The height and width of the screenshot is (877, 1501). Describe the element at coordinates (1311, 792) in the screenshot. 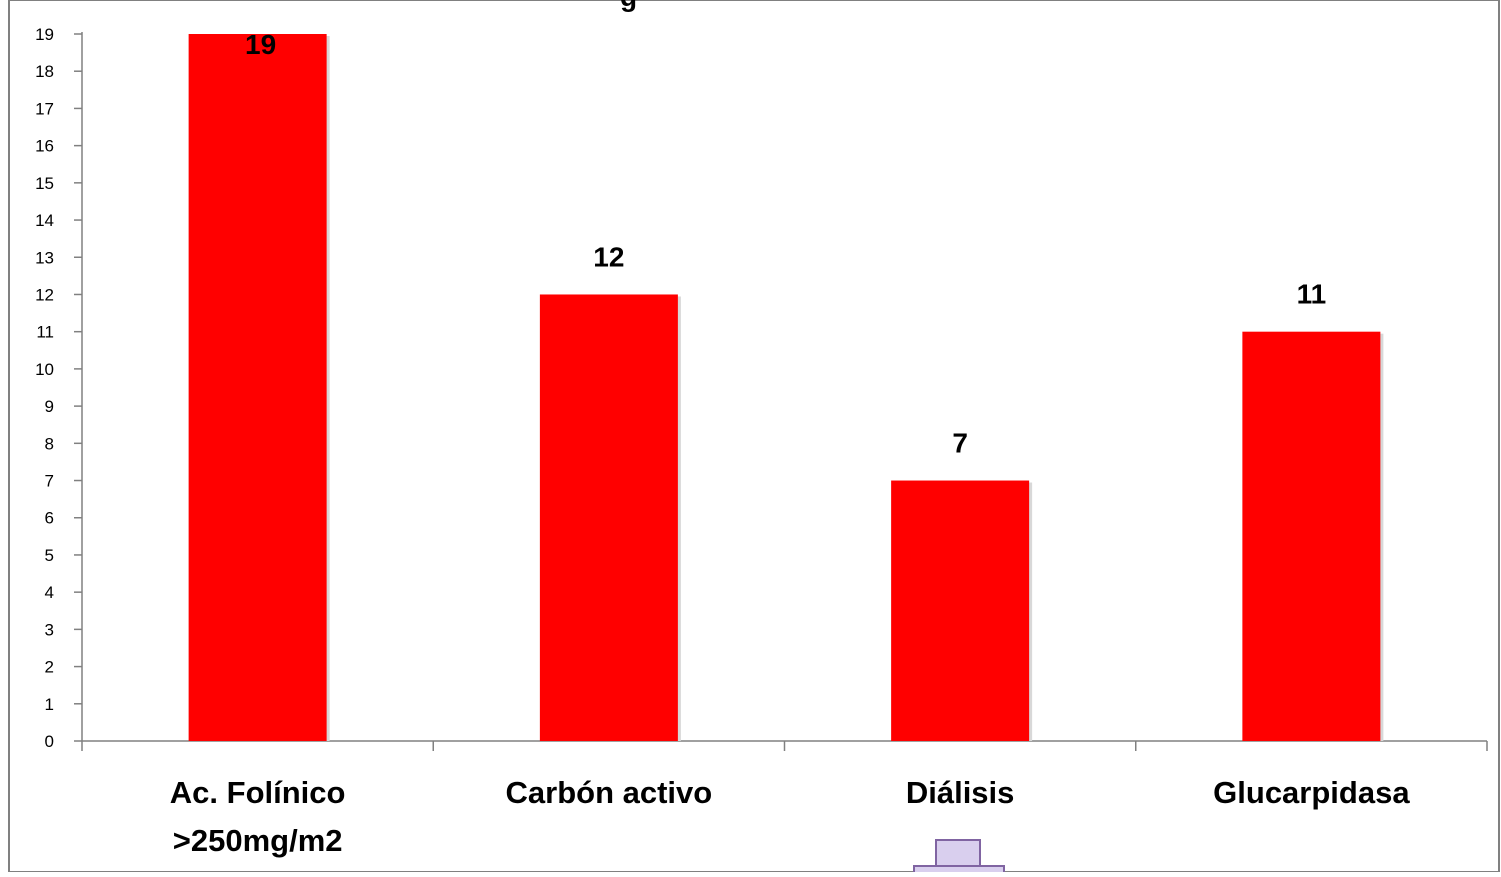

I see `category-label: Glucarpidasa` at that location.